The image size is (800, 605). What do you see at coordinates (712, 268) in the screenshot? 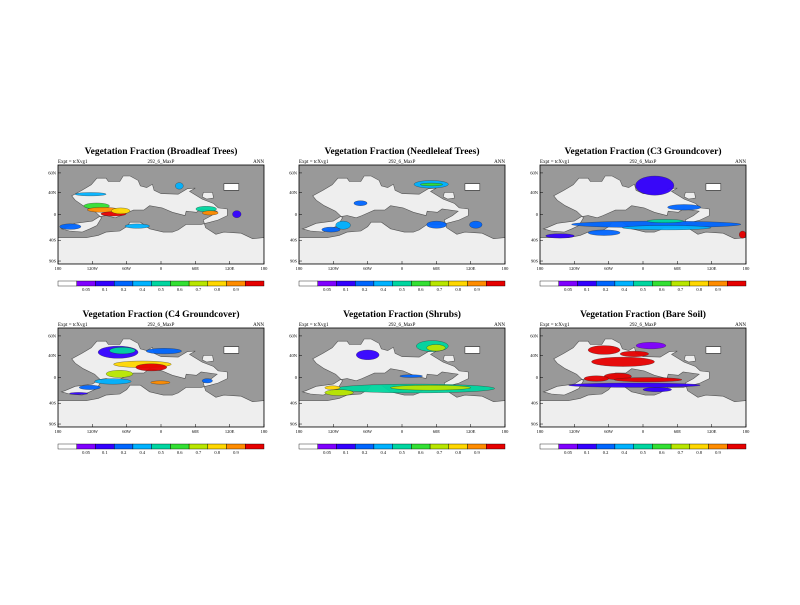
I see `x-tick-label: 120E` at bounding box center [712, 268].